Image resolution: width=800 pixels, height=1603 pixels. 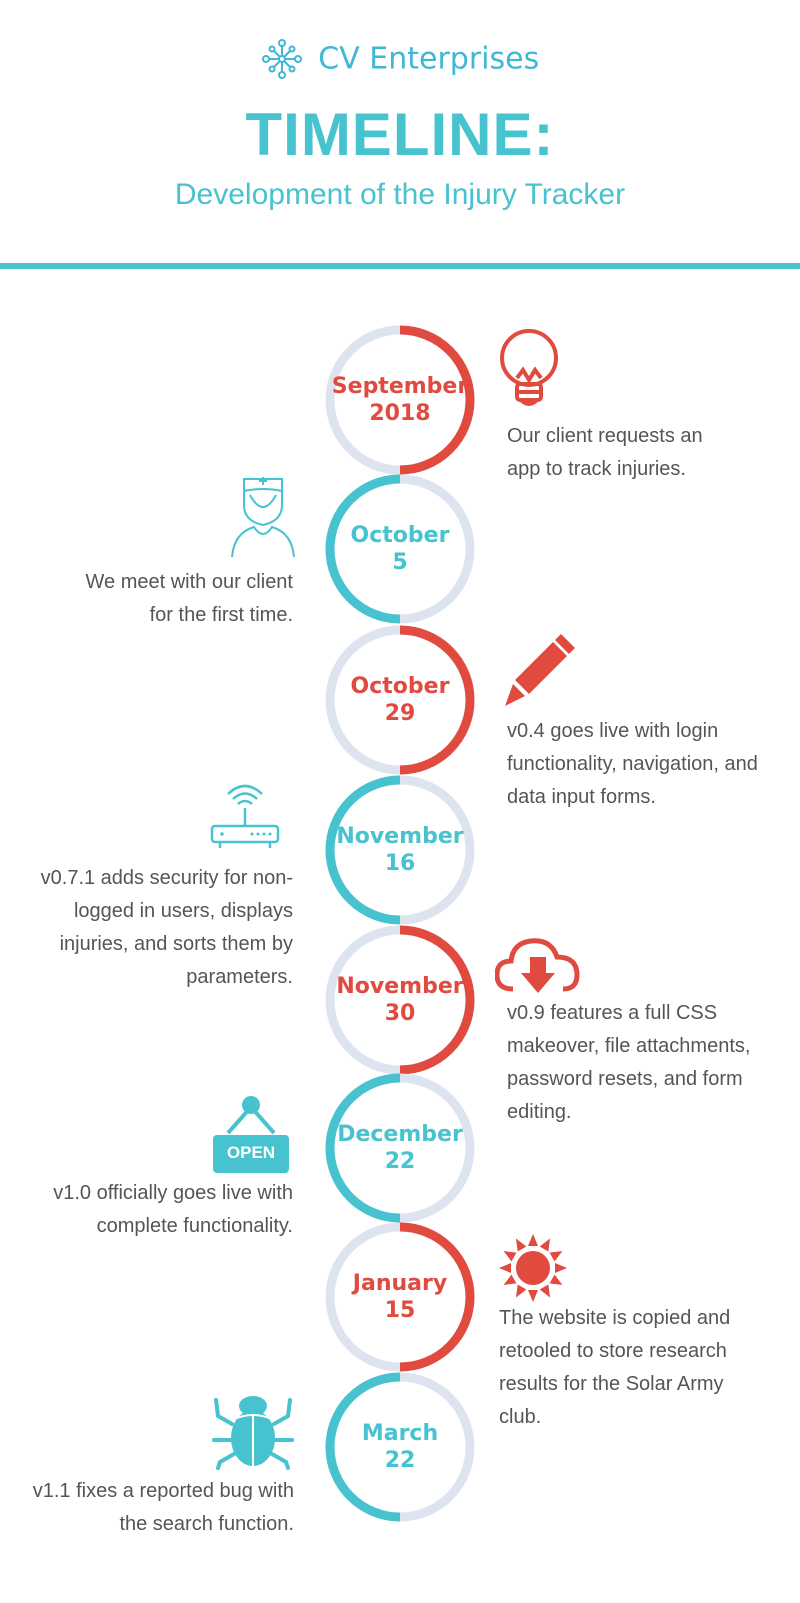 I want to click on timeline-node: September 2018, so click(x=400, y=400).